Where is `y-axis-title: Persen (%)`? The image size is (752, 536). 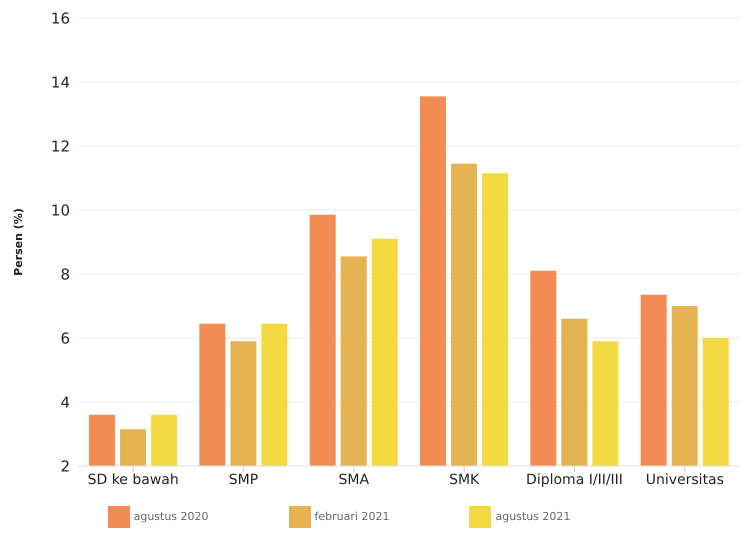 y-axis-title: Persen (%) is located at coordinates (18, 242).